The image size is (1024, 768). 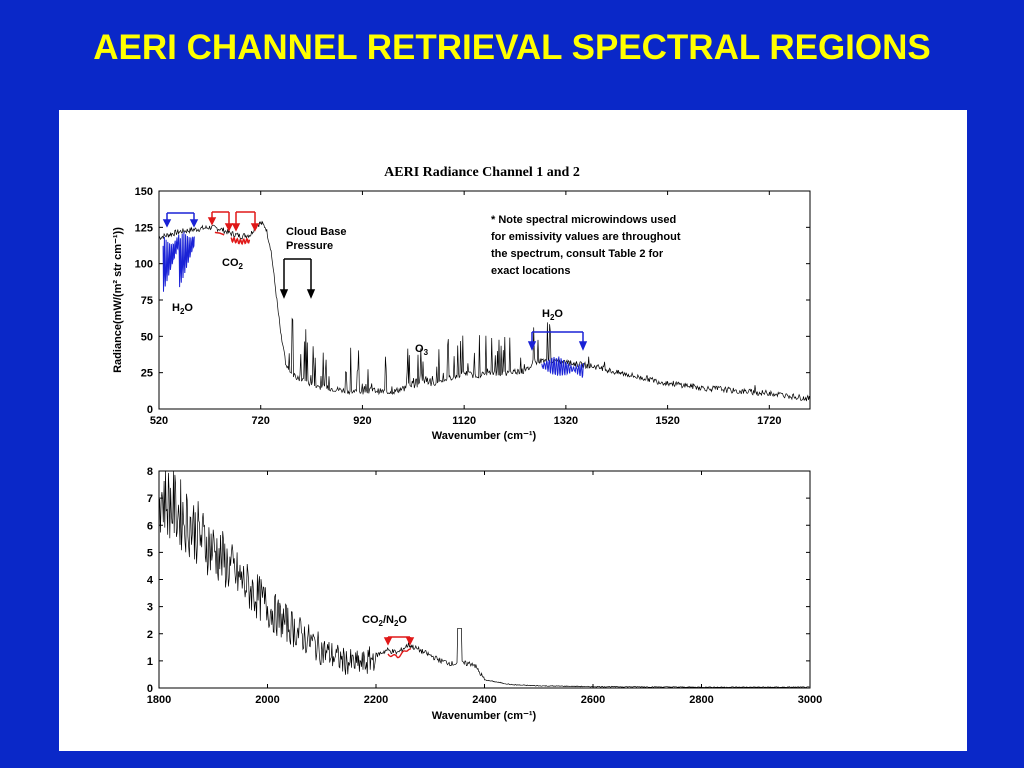 I want to click on slide-title: AERI CHANNEL RETRIEVAL SPECTRAL REGIONS, so click(x=512, y=47).